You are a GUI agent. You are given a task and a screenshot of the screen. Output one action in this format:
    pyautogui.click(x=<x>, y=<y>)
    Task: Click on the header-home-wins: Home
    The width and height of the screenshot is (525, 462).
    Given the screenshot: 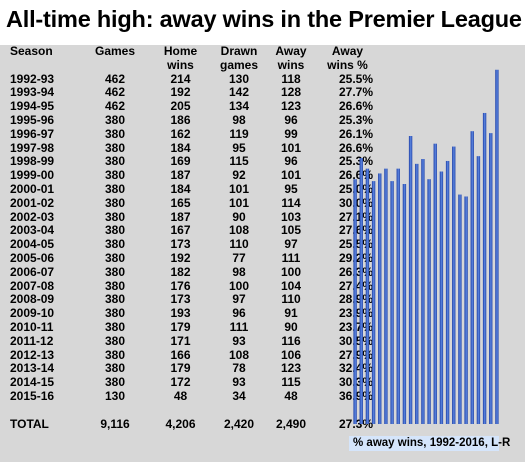 What is the action you would take?
    pyautogui.click(x=180, y=51)
    